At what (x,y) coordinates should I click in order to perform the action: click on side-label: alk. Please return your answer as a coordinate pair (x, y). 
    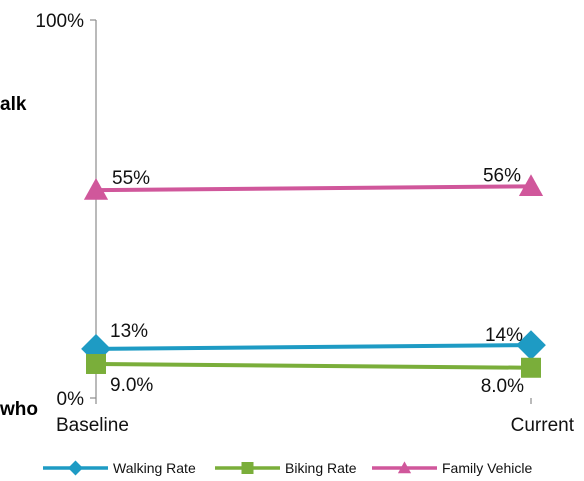
    Looking at the image, I should click on (13, 104).